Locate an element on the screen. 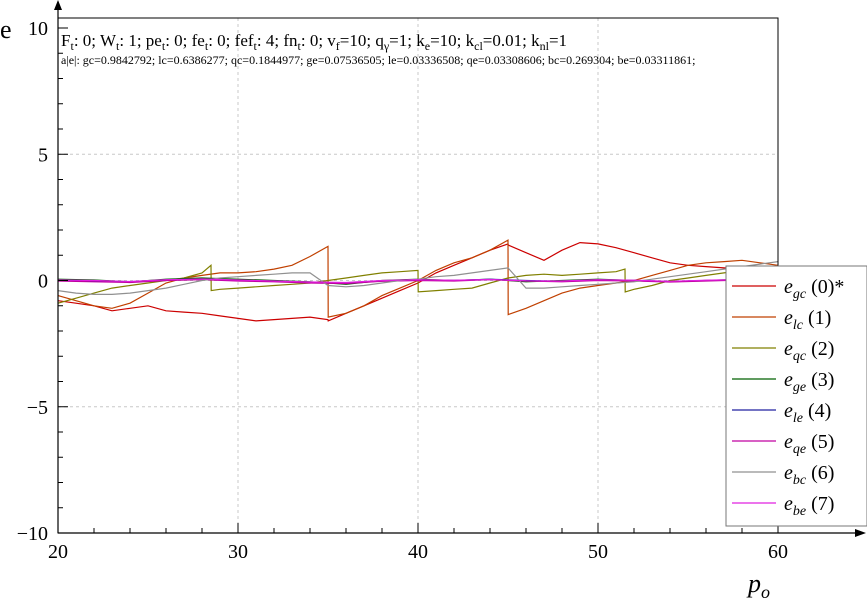 Image resolution: width=867 pixels, height=598 pixels. legend-label-bc: ebc (6) is located at coordinates (809, 475).